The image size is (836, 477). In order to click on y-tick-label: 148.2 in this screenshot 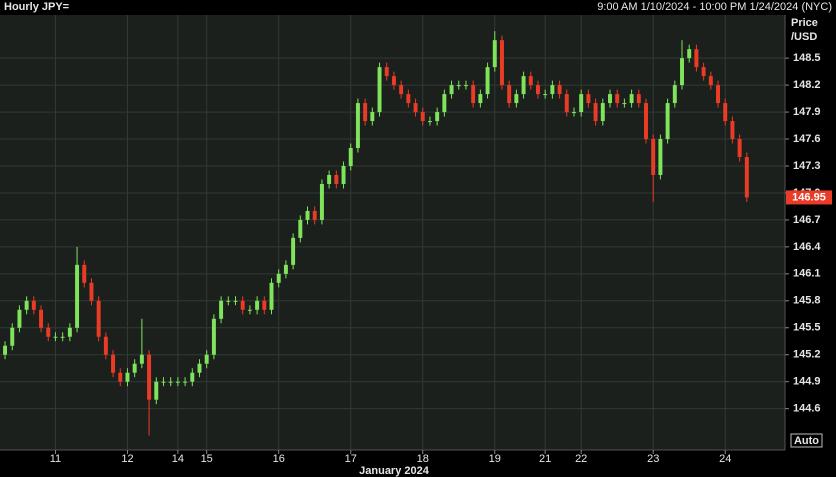, I will do `click(807, 85)`.